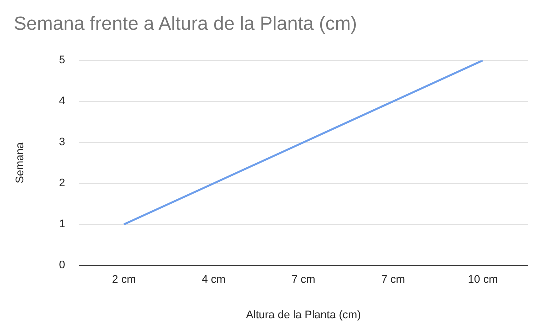 This screenshot has height=335, width=543. Describe the element at coordinates (62, 60) in the screenshot. I see `y-tick-label: 5` at that location.